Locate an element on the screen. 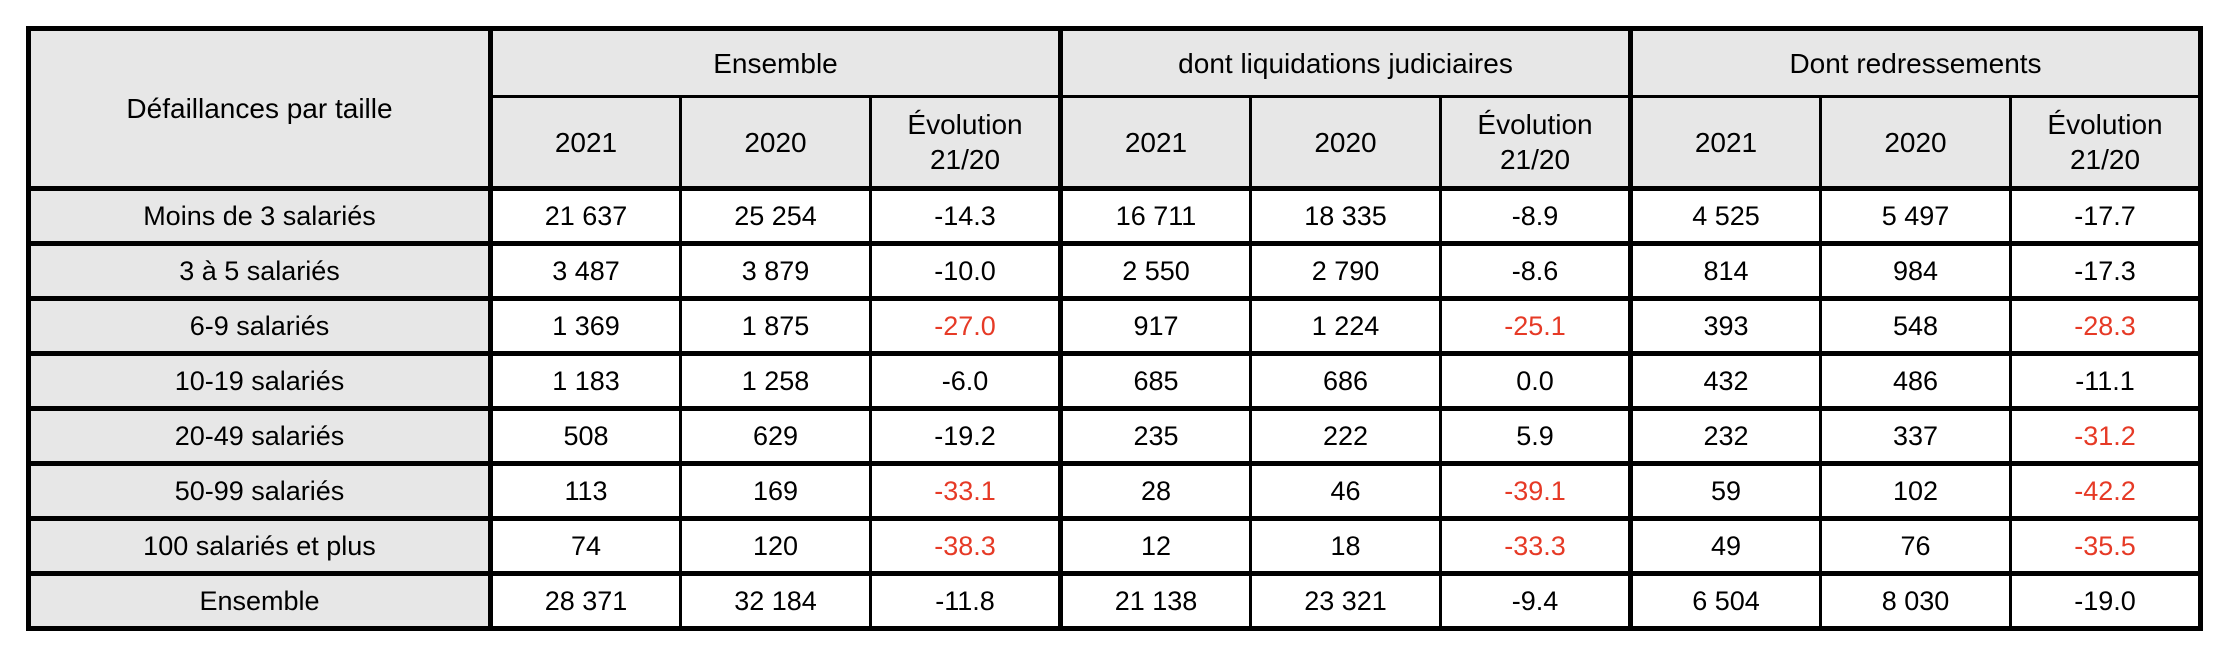  data-cell: 28 371 is located at coordinates (585, 601).